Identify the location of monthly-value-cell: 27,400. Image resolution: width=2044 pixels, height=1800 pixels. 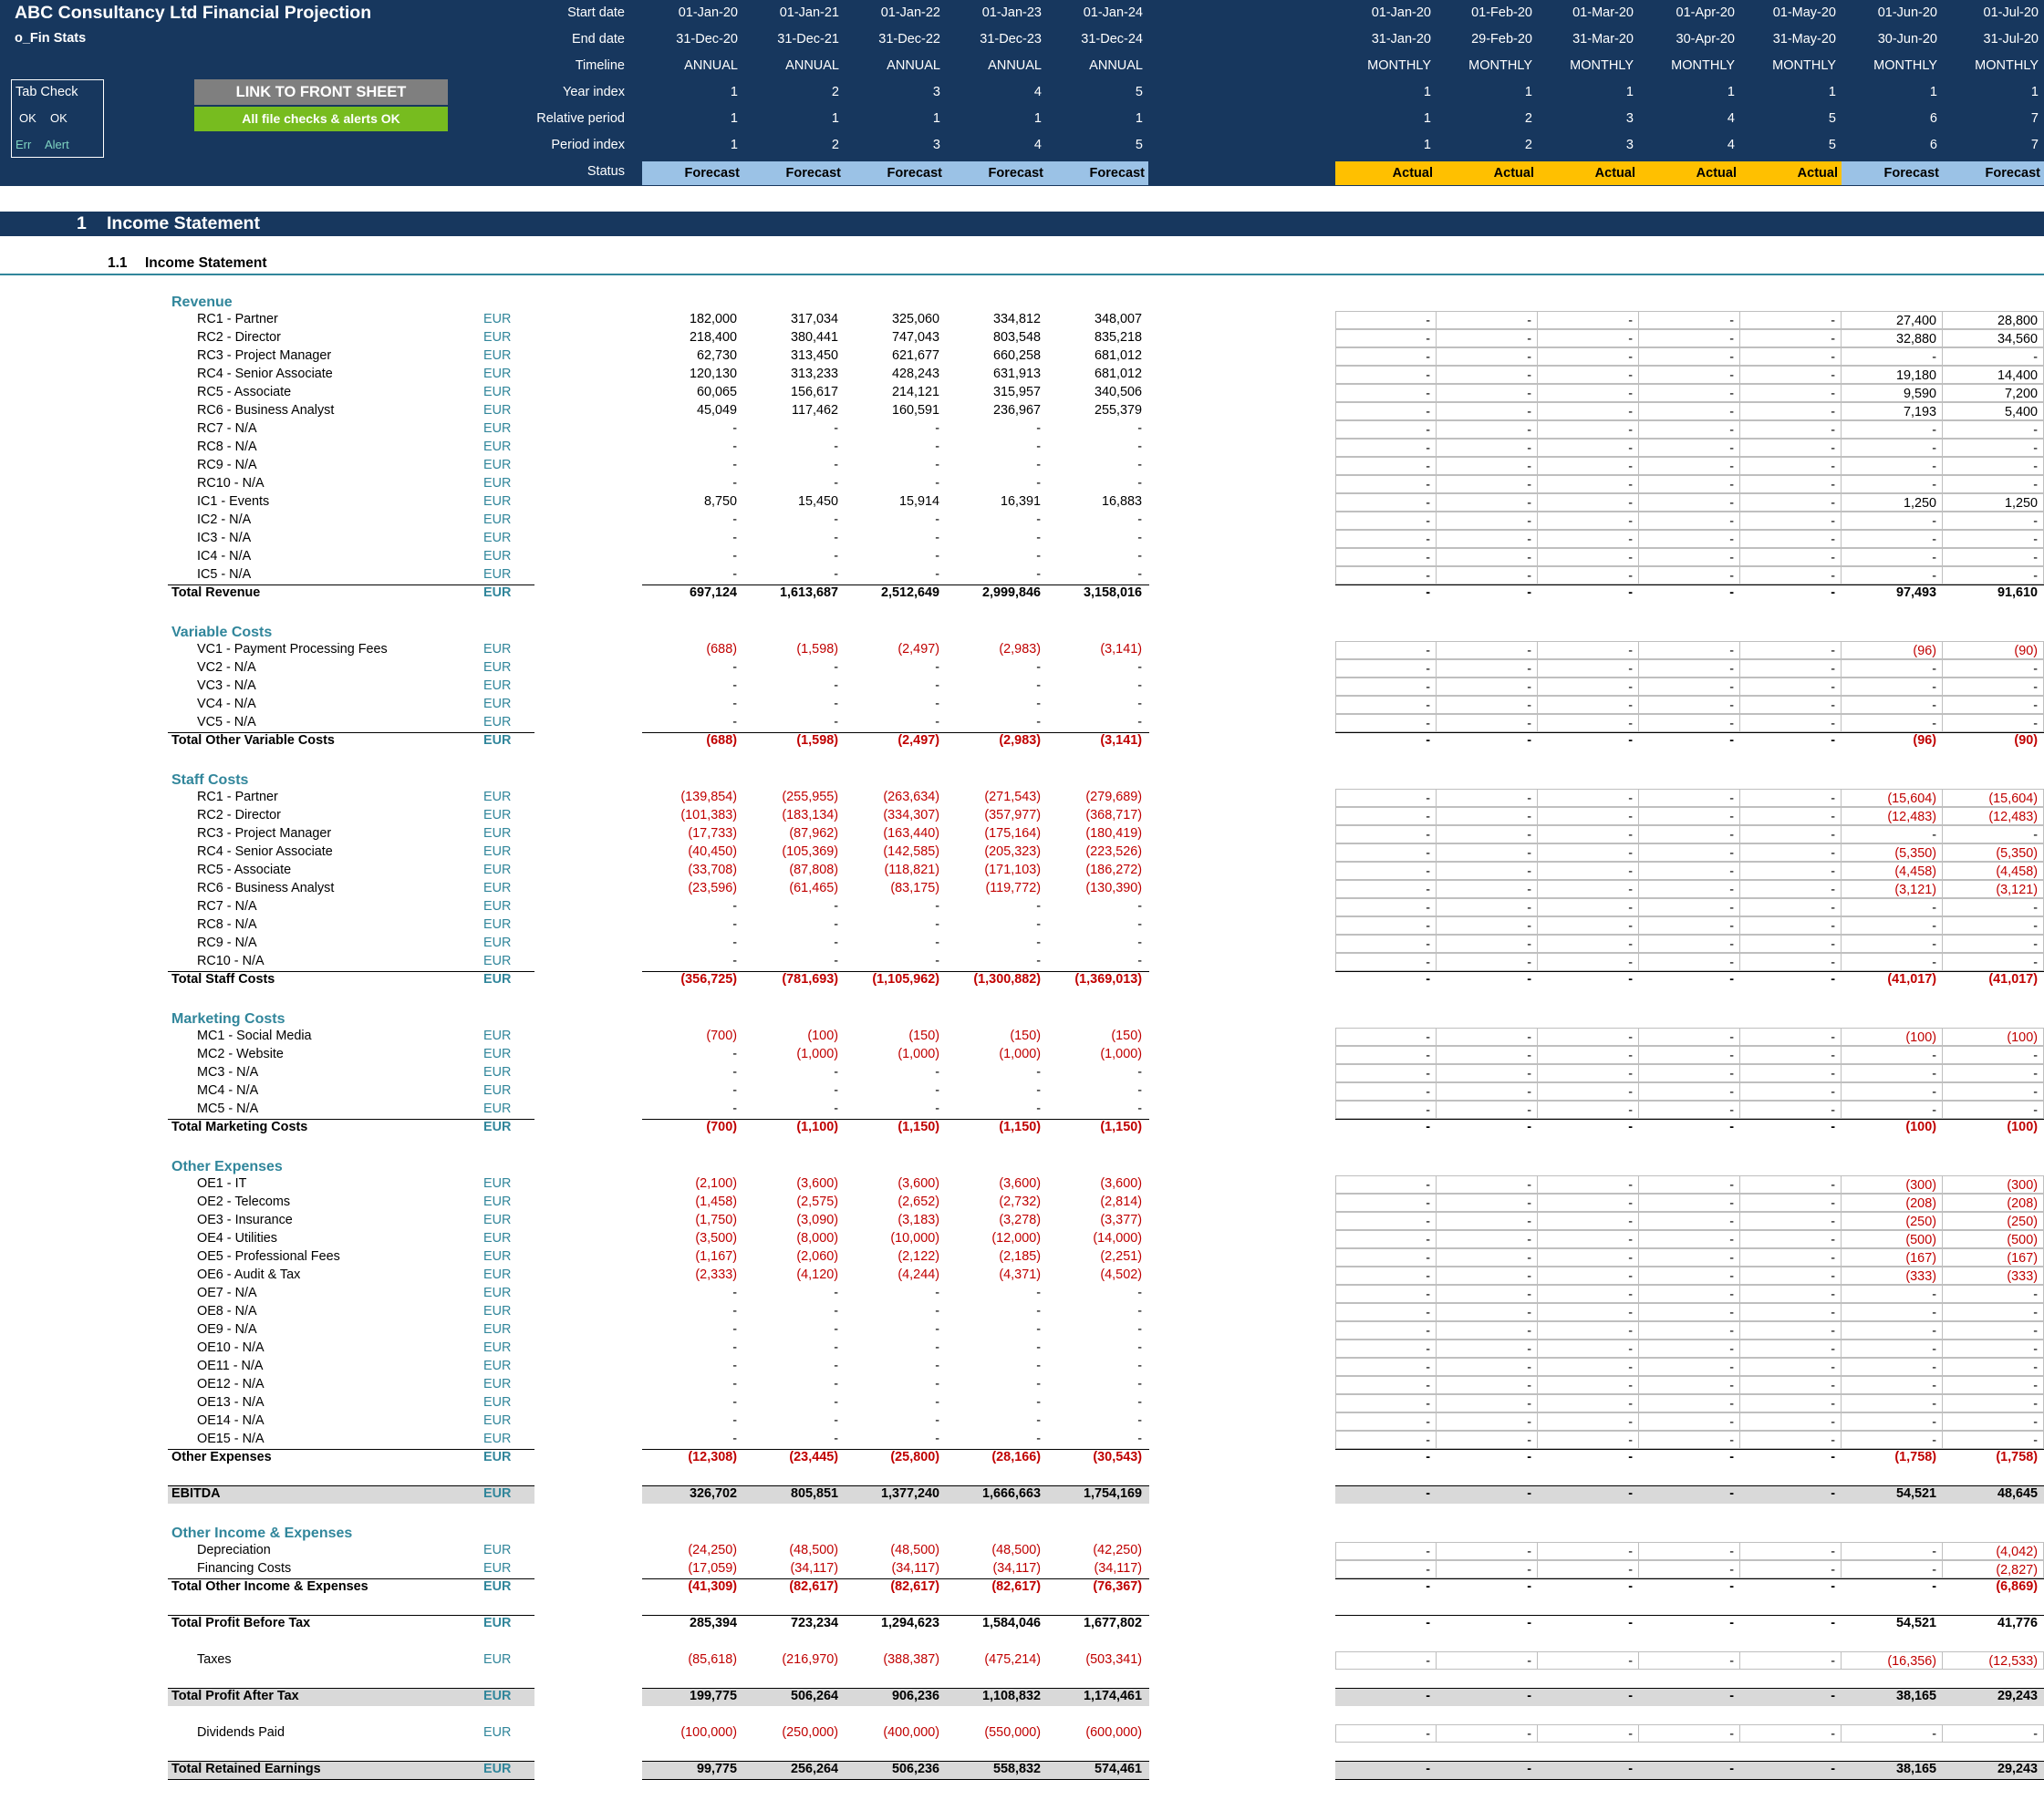
(1892, 320).